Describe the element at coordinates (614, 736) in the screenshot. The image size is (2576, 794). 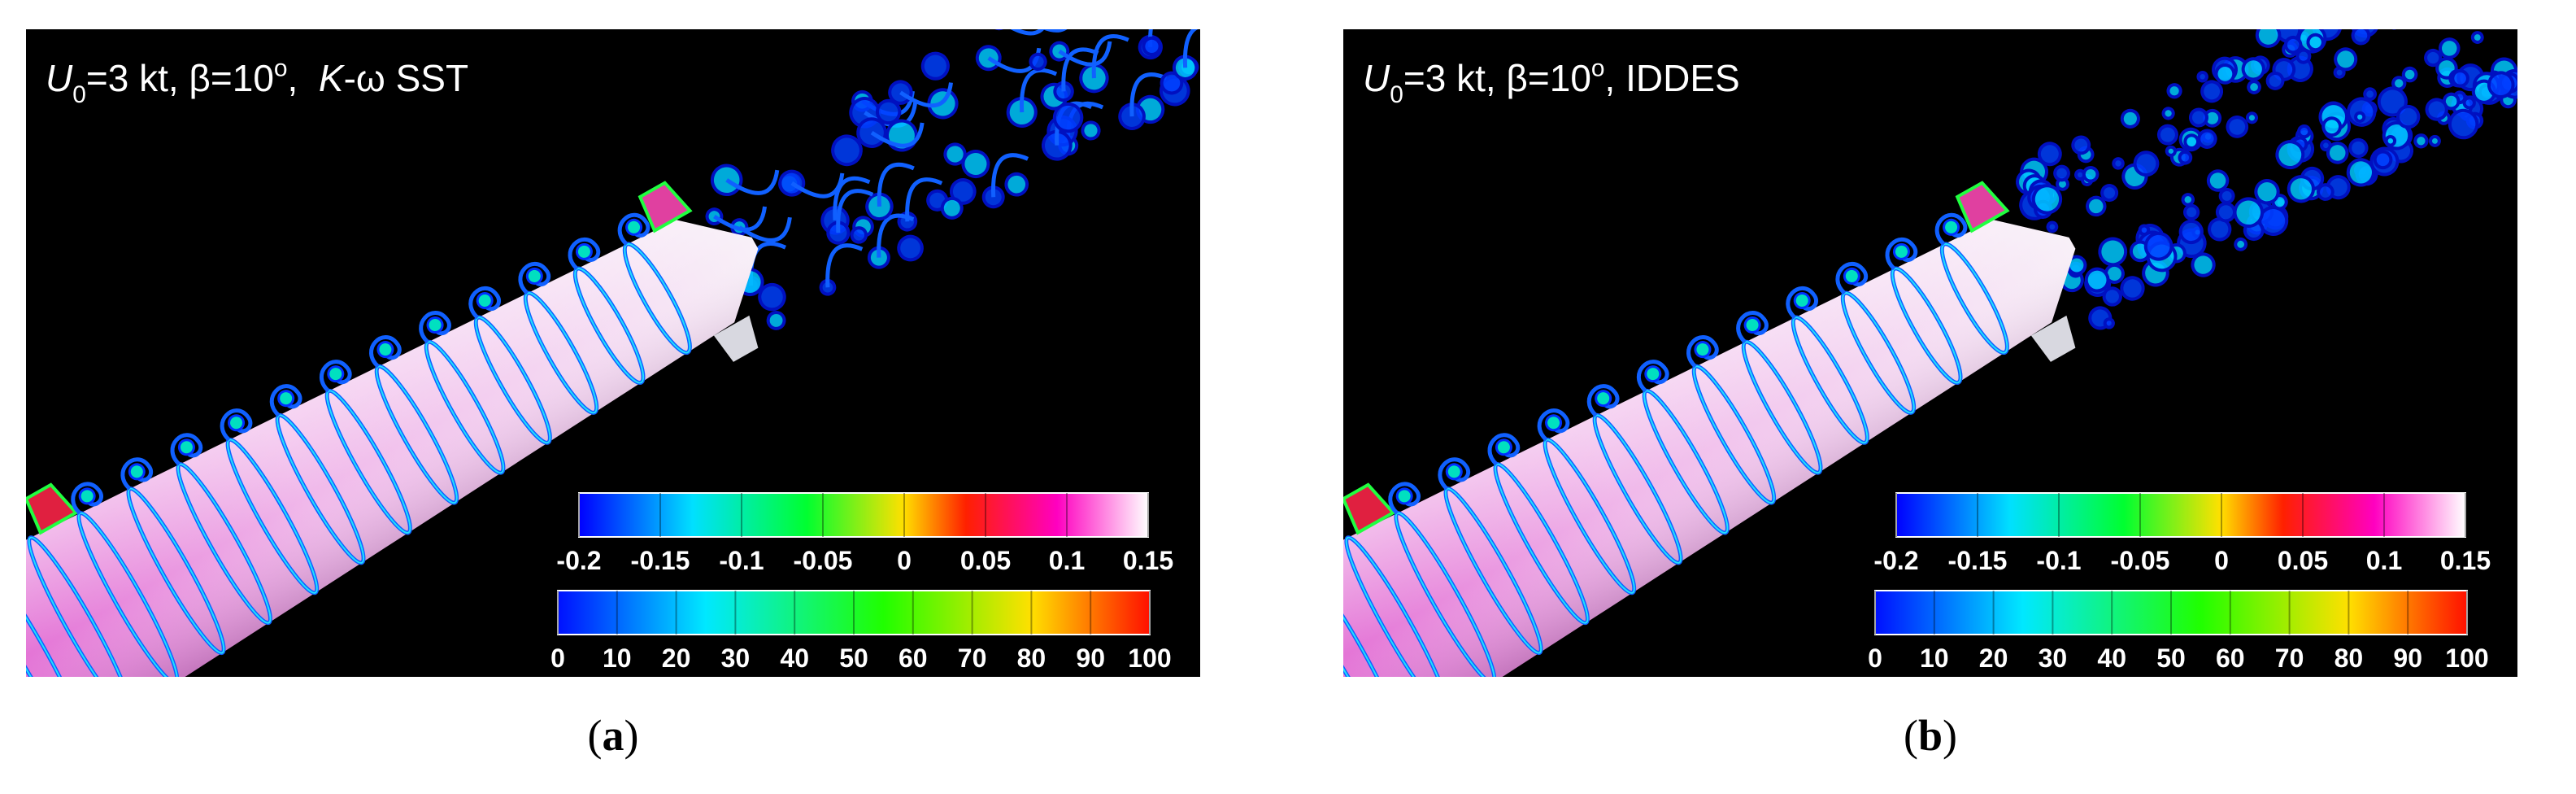
I see `caption: (a)` at that location.